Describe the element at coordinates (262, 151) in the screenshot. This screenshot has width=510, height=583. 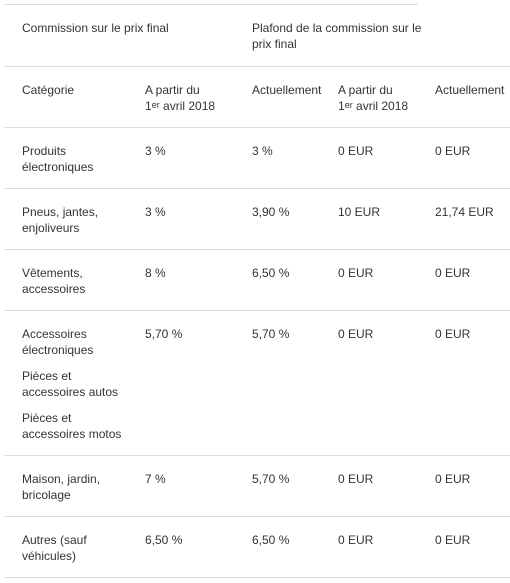
I see `commission-current-cell: 3 %` at that location.